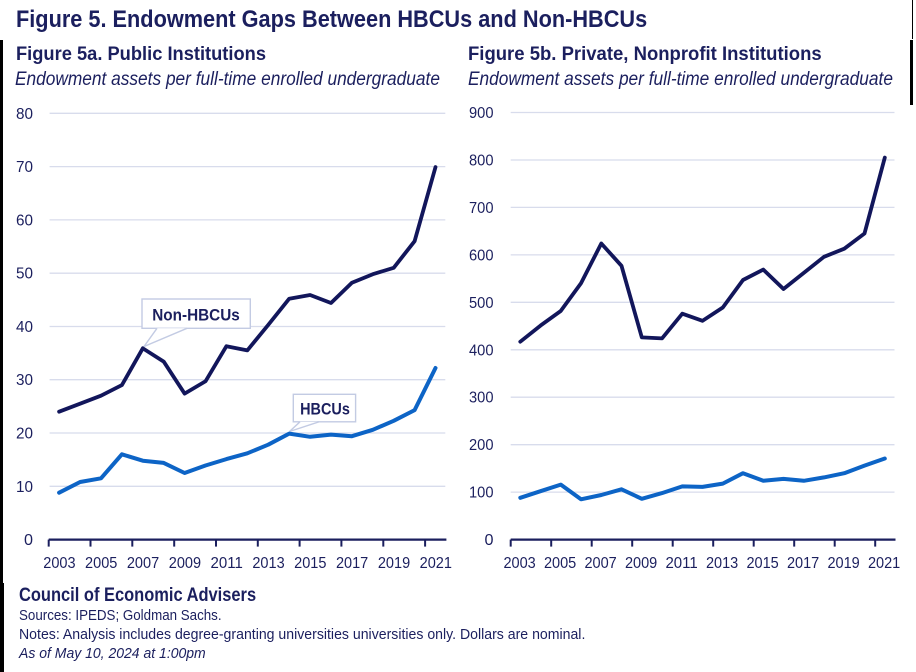 Image resolution: width=916 pixels, height=672 pixels. Describe the element at coordinates (481, 161) in the screenshot. I see `svg-text: 800` at that location.